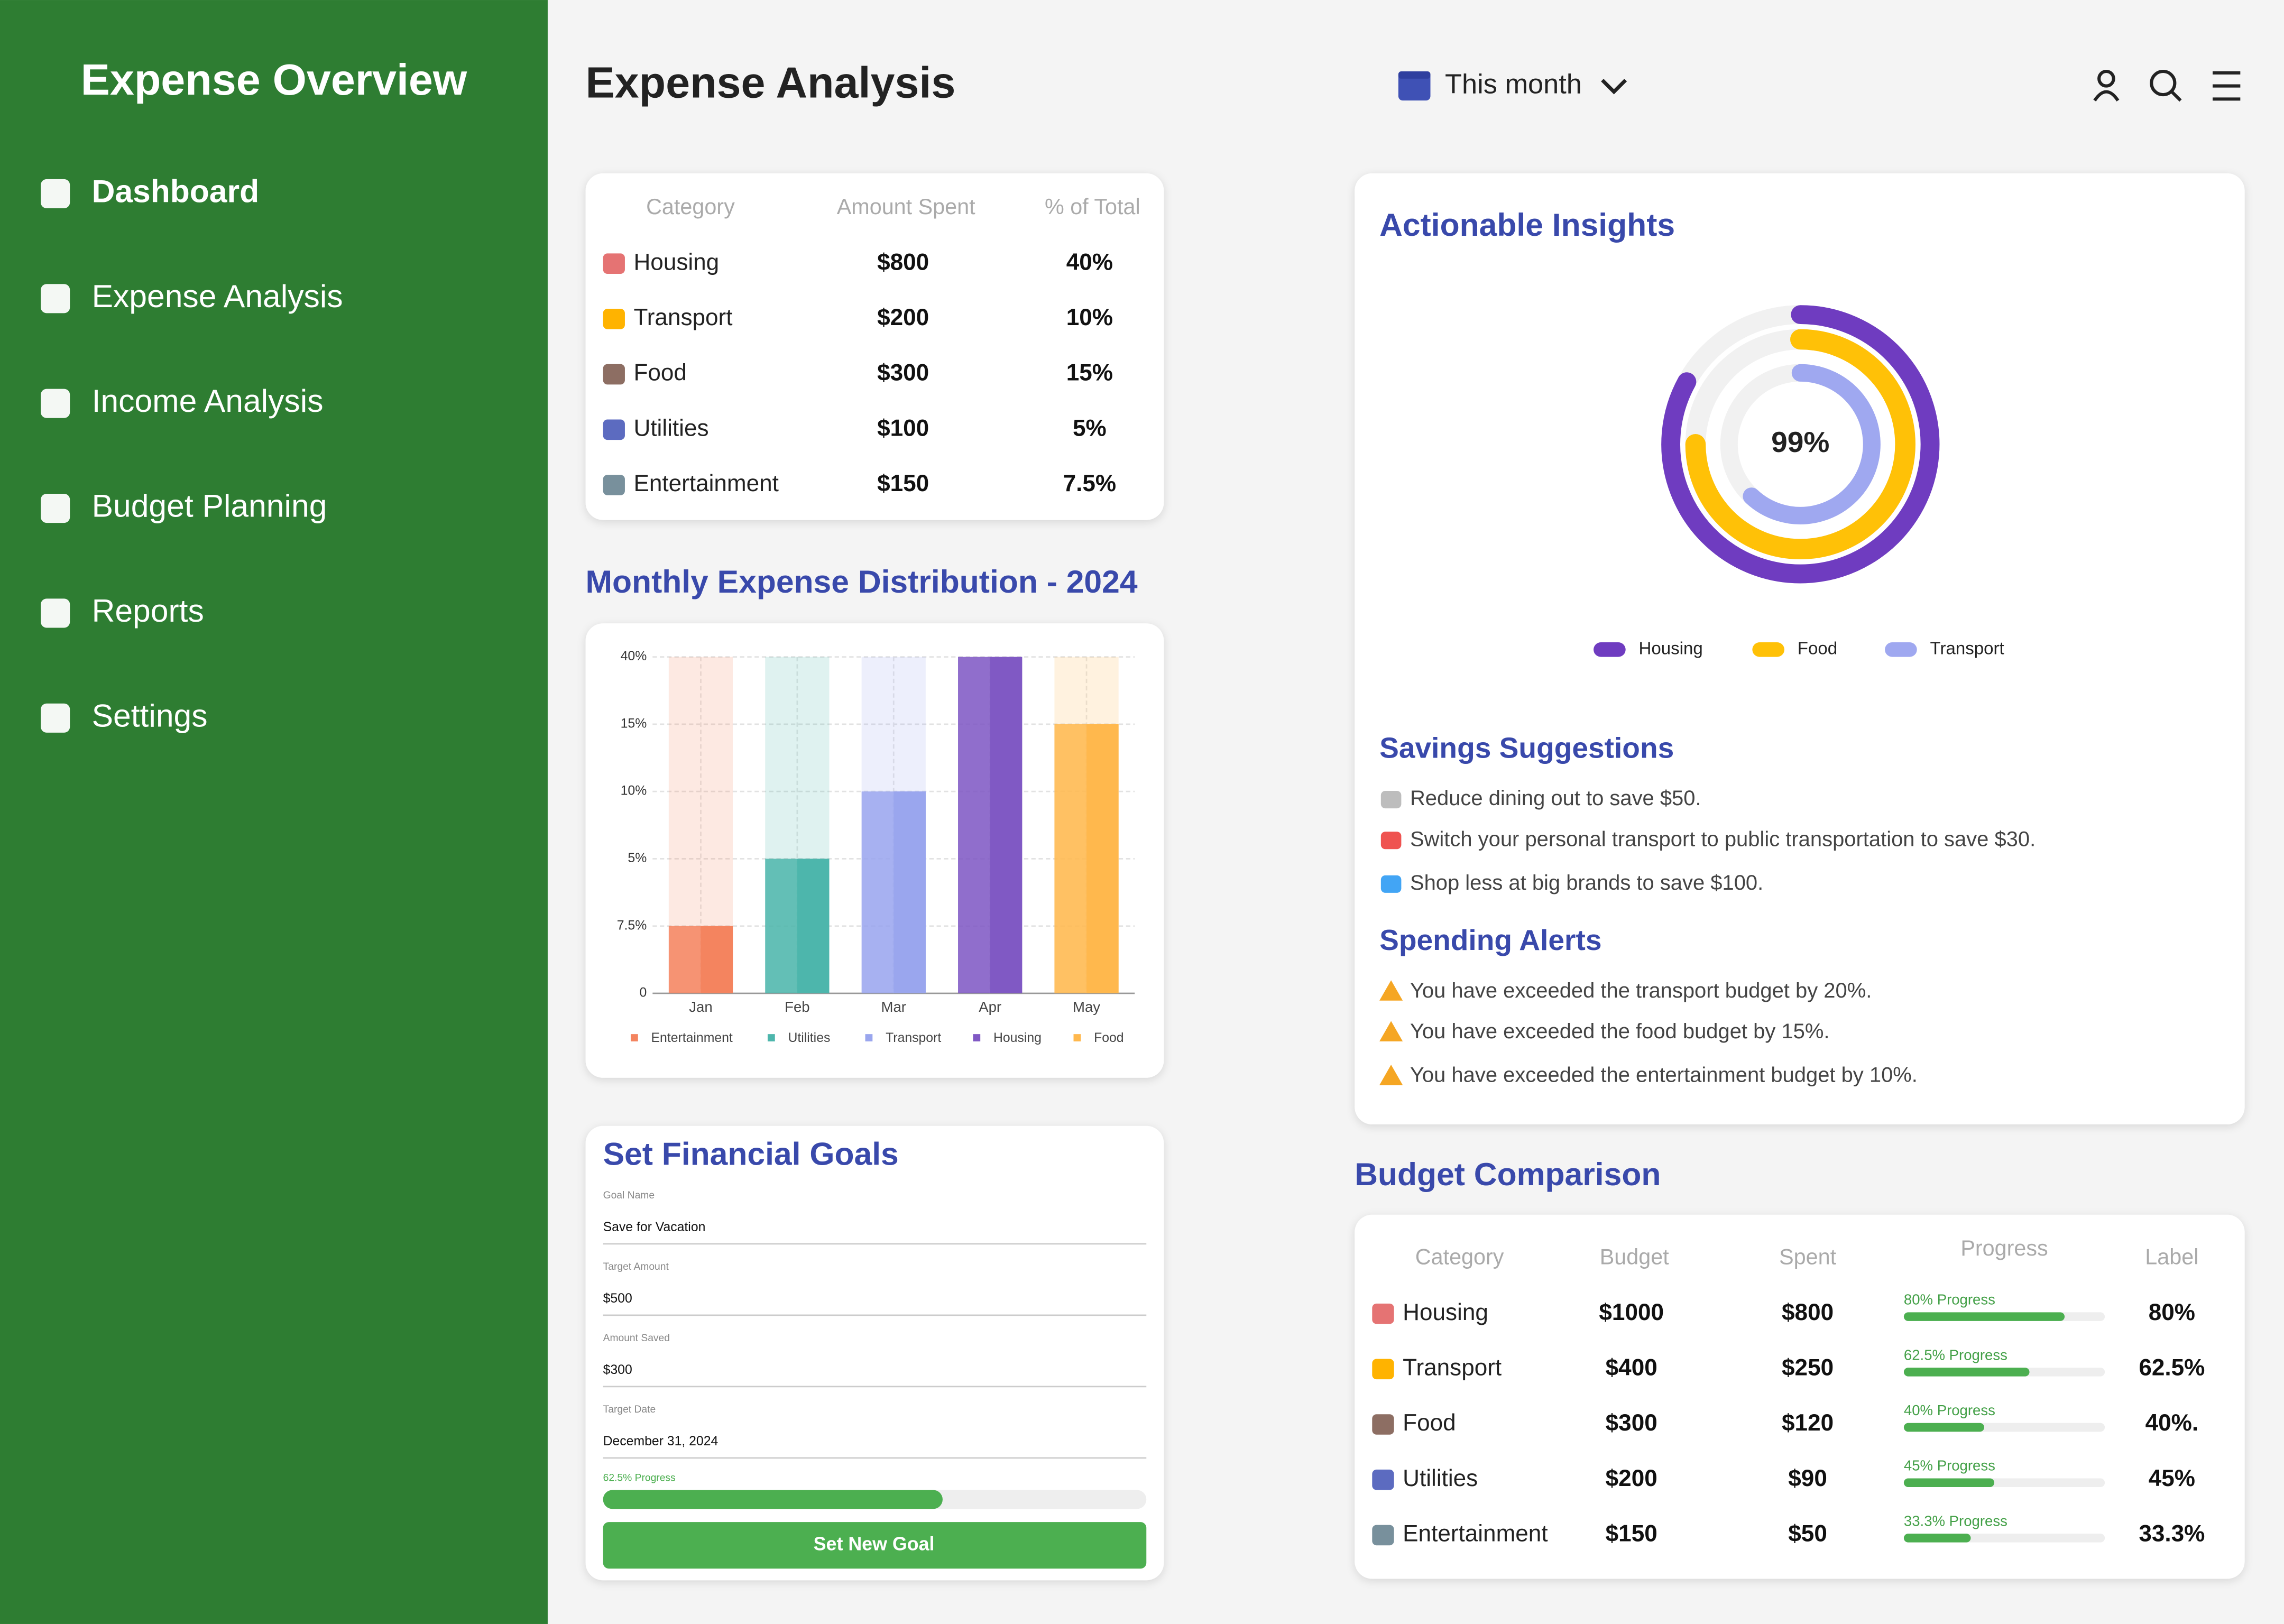 This screenshot has height=1624, width=2284. What do you see at coordinates (209, 506) in the screenshot?
I see `nav-item: Budget Planning` at bounding box center [209, 506].